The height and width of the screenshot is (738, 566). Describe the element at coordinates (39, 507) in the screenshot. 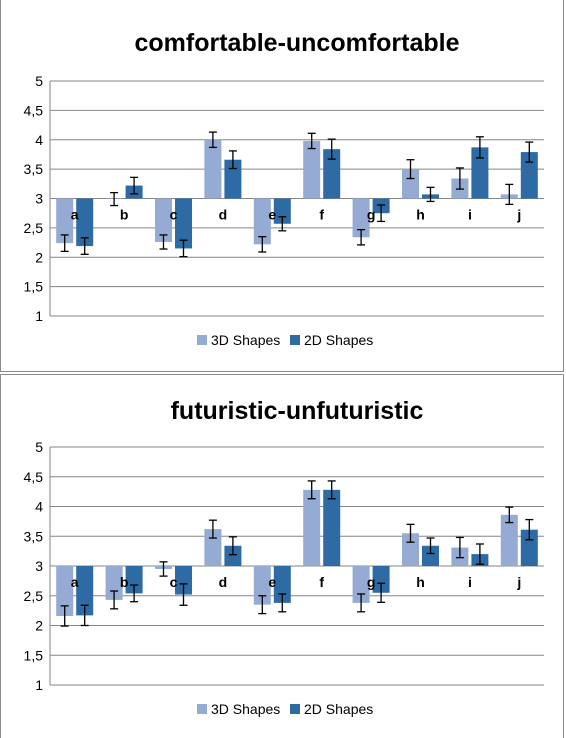

I see `y-tick-label: 4` at that location.